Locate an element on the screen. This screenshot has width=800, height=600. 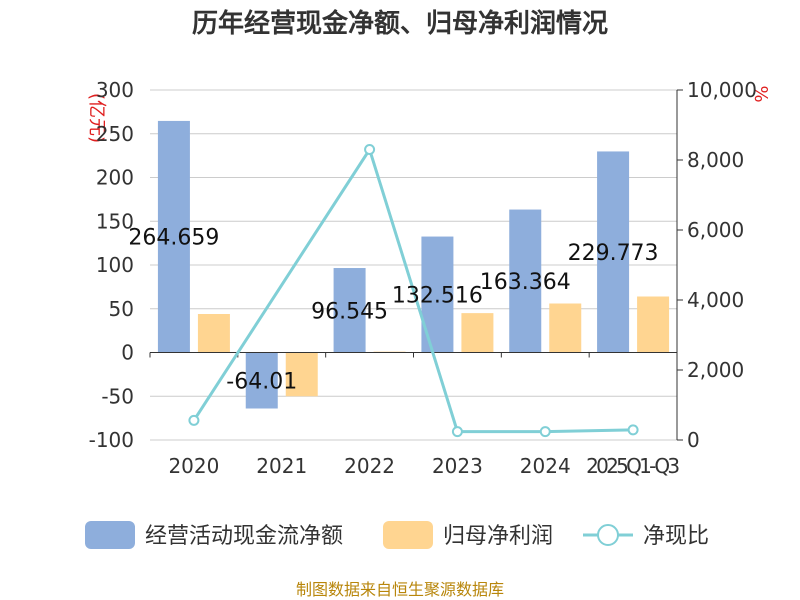
legend-marker-ratio is located at coordinates (608, 535).